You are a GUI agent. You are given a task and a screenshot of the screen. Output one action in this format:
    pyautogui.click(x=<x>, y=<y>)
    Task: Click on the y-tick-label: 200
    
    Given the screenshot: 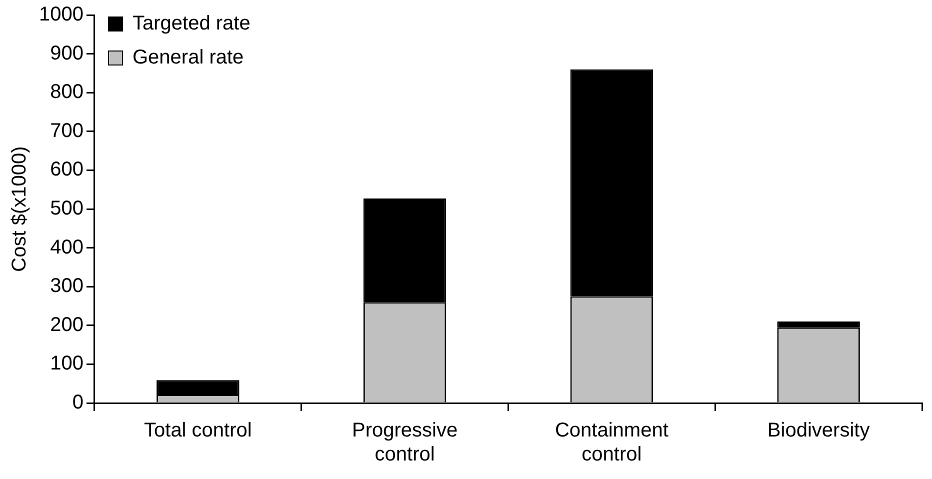 What is the action you would take?
    pyautogui.click(x=67, y=325)
    